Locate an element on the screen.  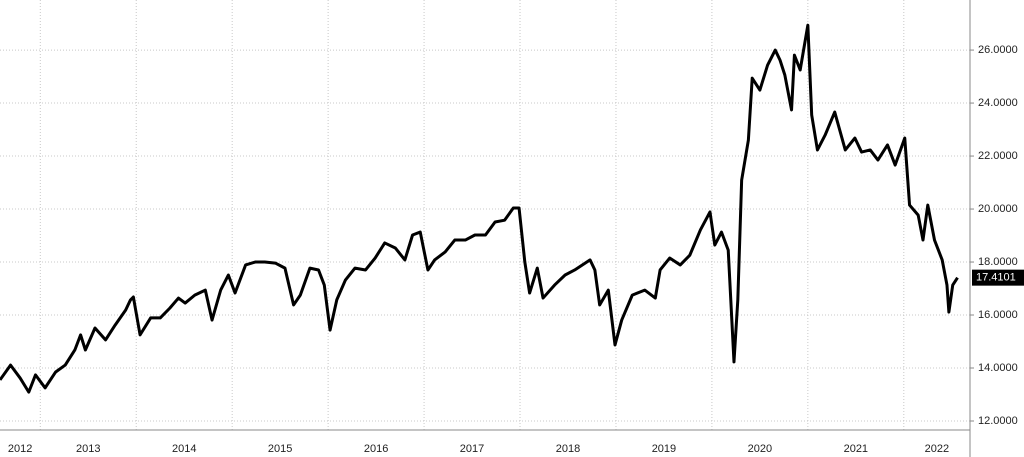
y-tick-label: 26.0000 is located at coordinates (998, 50).